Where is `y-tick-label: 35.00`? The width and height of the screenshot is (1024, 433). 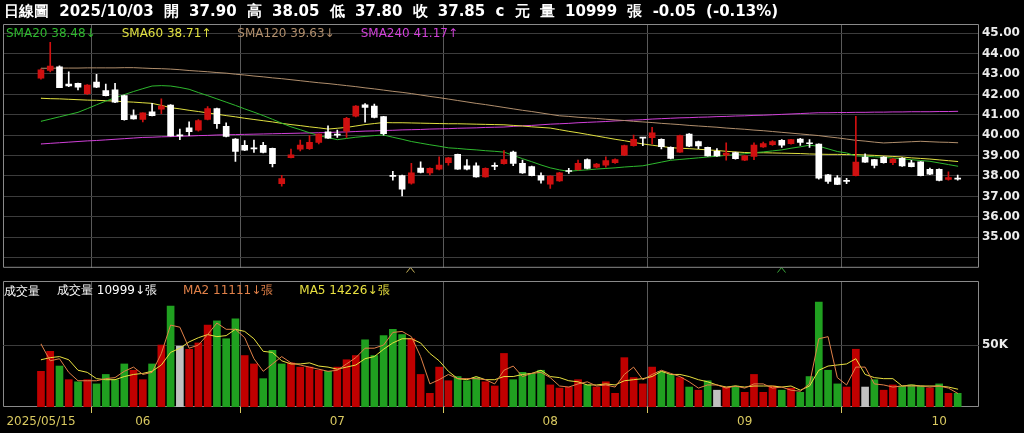 y-tick-label: 35.00 is located at coordinates (1001, 236).